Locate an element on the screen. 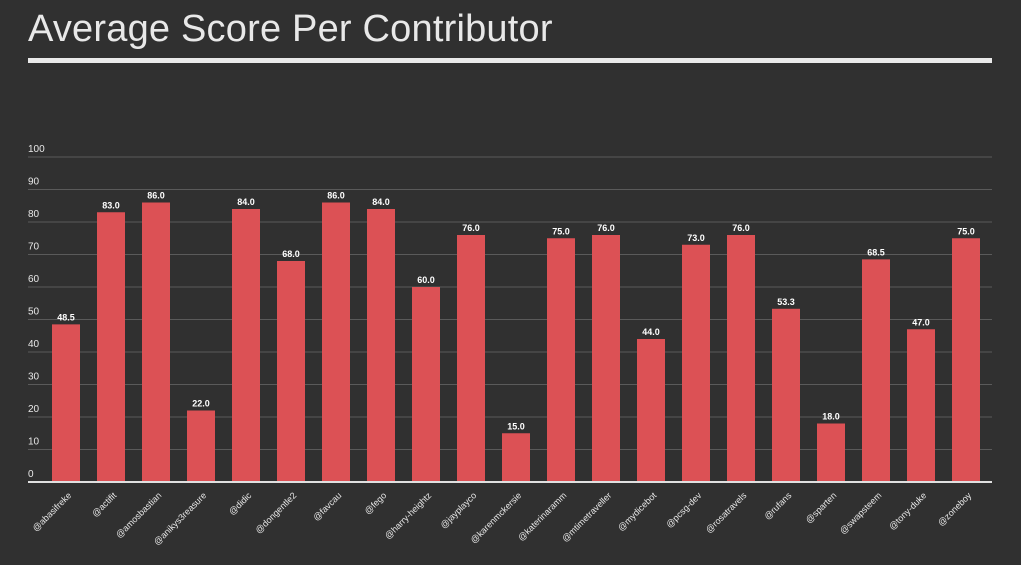 The image size is (1021, 565). y-tick-label: 20 is located at coordinates (34, 409).